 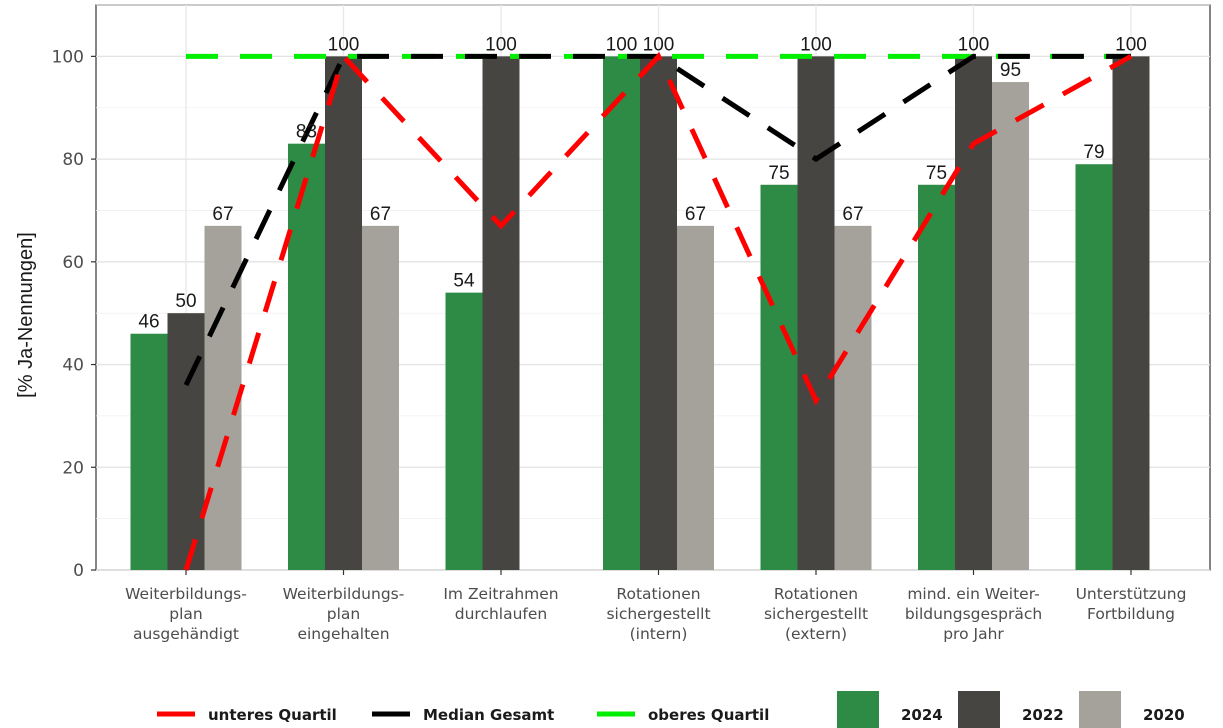 What do you see at coordinates (973, 594) in the screenshot?
I see `x-category-label: mind. ein Weiter-` at bounding box center [973, 594].